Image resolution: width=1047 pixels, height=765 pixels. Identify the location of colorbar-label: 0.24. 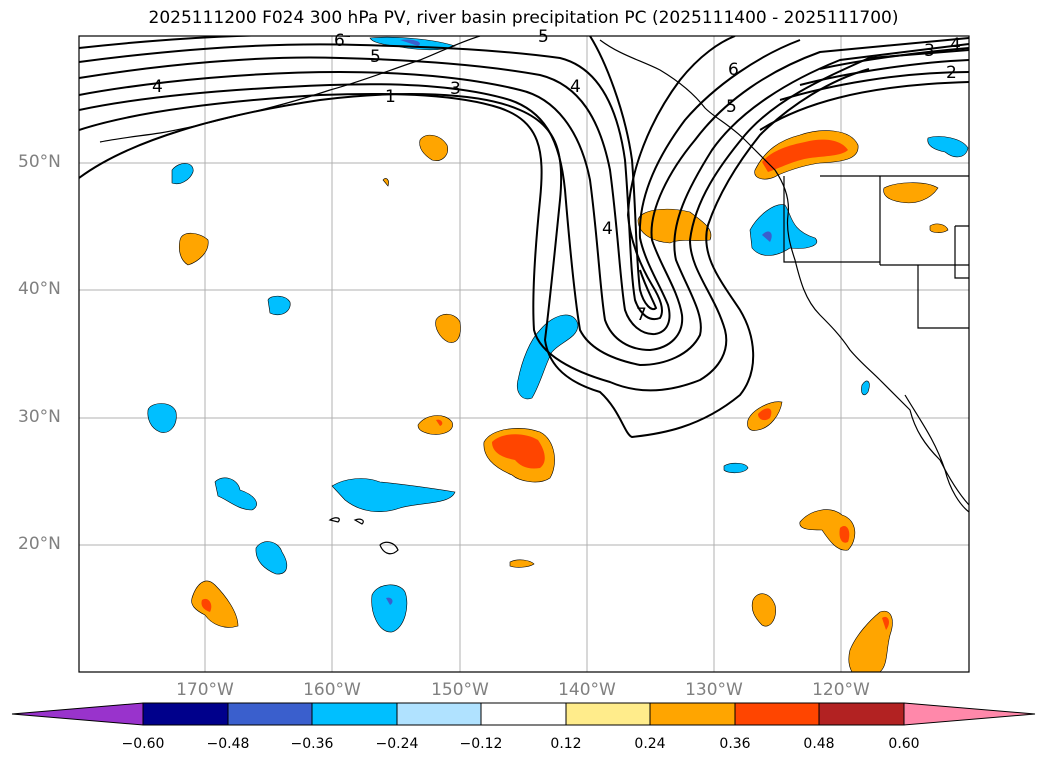
(650, 744).